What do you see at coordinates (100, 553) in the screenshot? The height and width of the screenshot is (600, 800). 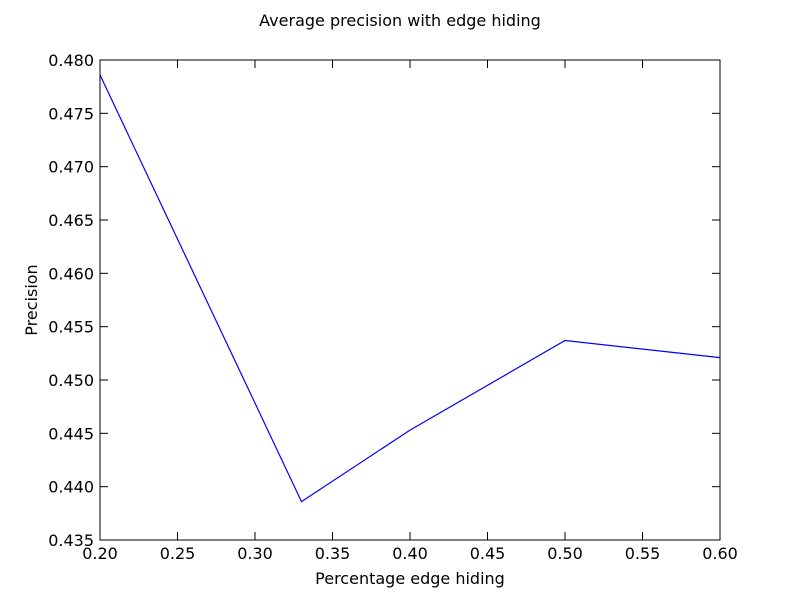 I see `x-tick-label: 0.20` at bounding box center [100, 553].